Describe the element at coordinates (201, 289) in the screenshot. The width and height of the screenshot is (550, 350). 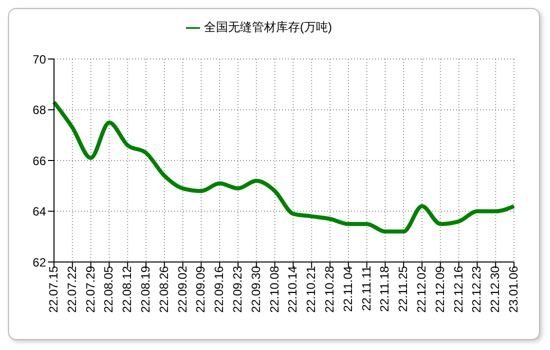
I see `x-tick-label: 22.09.09` at that location.